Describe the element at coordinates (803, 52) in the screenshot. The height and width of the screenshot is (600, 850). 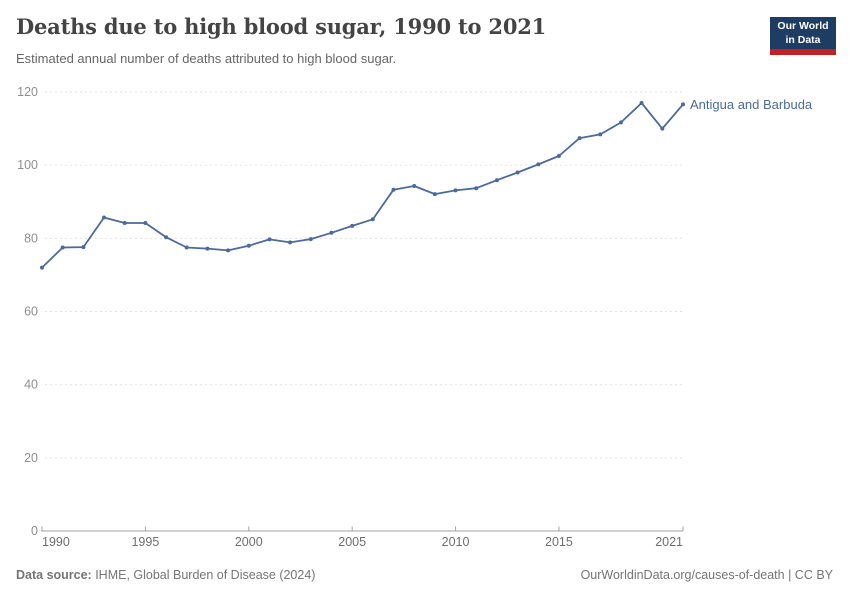
I see `owid-logo-redbar` at that location.